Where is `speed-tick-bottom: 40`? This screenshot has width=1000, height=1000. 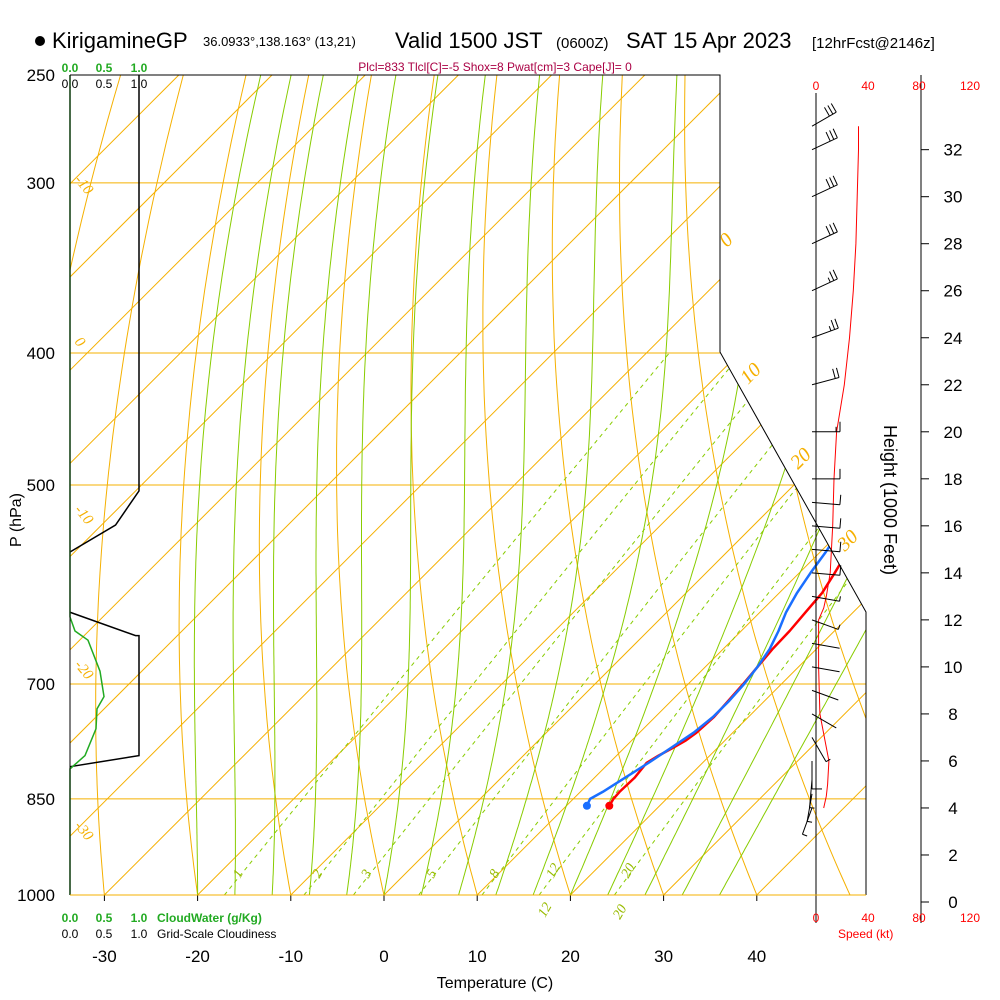 speed-tick-bottom: 40 is located at coordinates (868, 918).